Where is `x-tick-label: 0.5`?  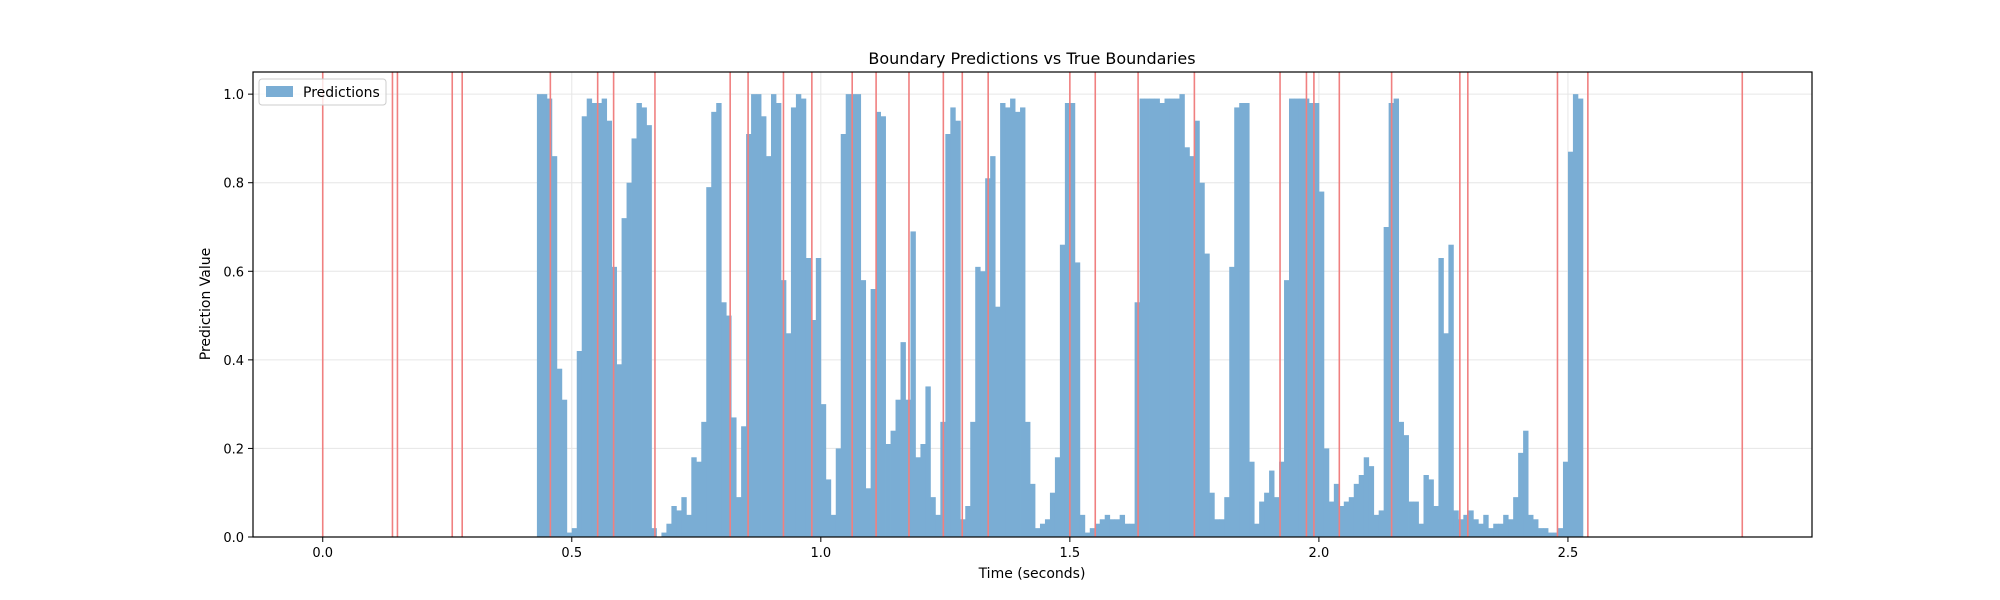 x-tick-label: 0.5 is located at coordinates (571, 553).